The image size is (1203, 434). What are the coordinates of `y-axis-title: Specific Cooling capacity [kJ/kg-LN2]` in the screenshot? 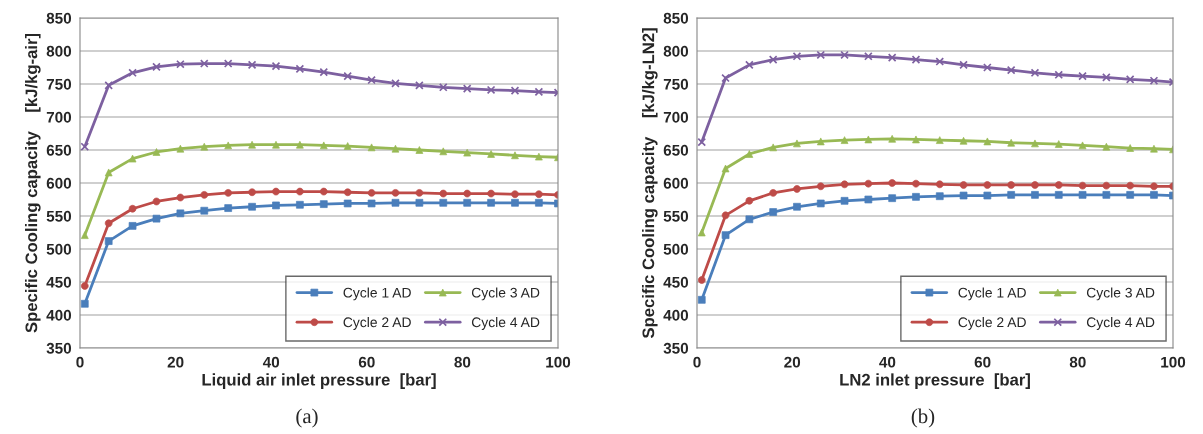 It's located at (650, 183).